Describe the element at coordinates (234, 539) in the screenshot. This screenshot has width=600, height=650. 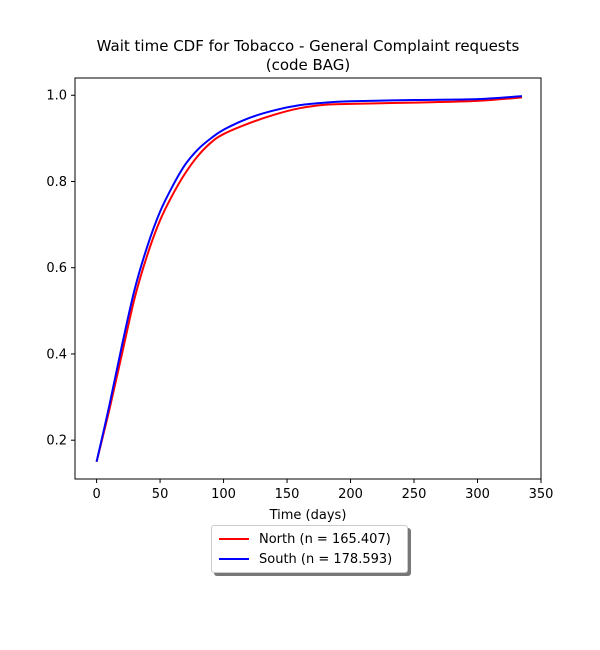
I see `legend-swatch-north` at that location.